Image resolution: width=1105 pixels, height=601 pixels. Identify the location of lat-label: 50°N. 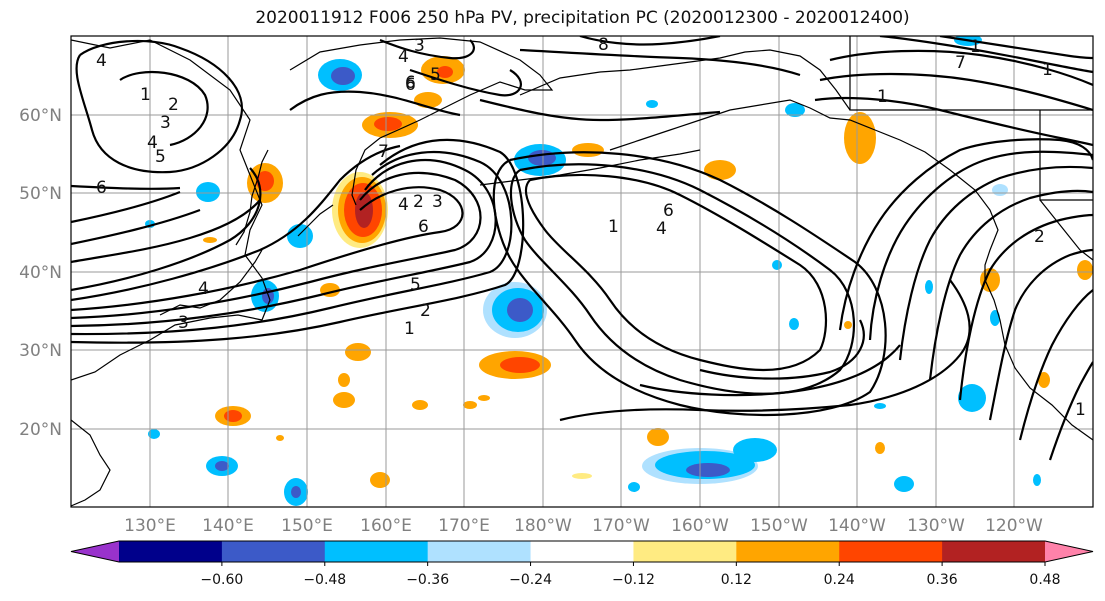
(40, 194).